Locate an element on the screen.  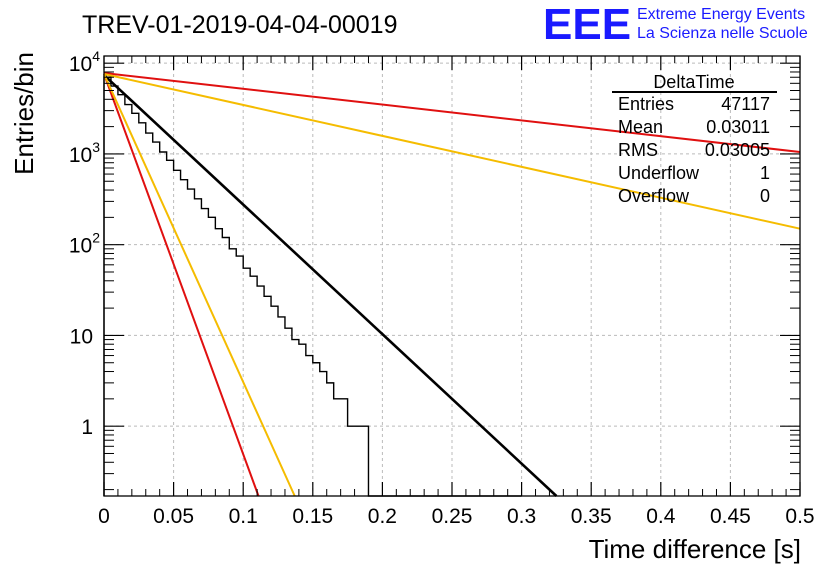
stats-row-label: RMS is located at coordinates (638, 150).